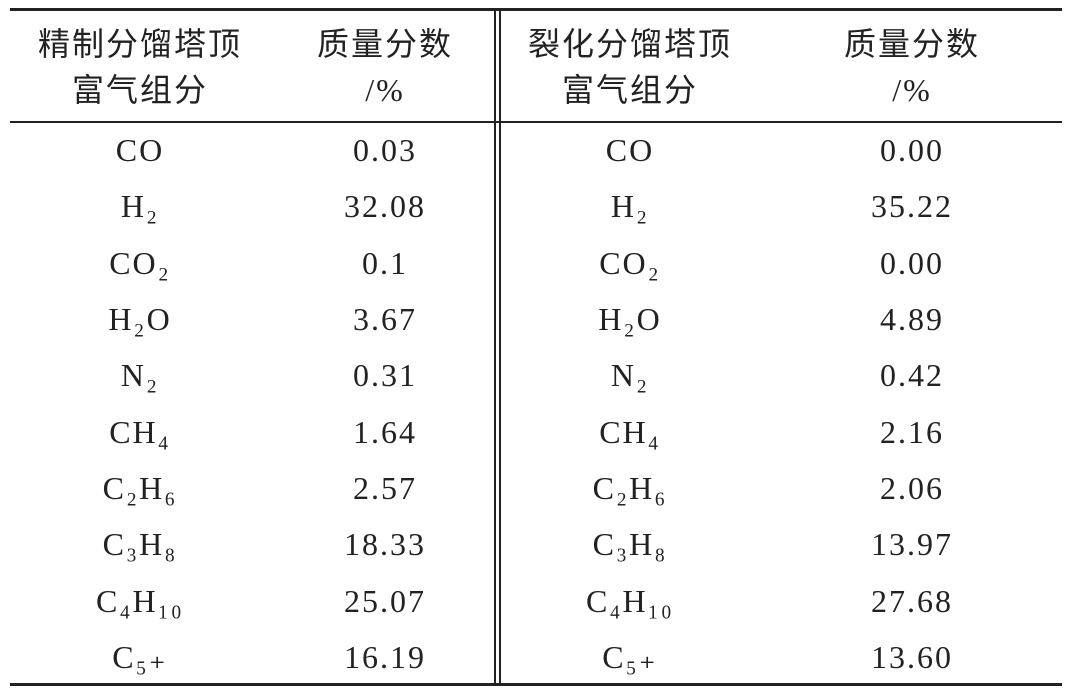 Image resolution: width=1072 pixels, height=688 pixels. Describe the element at coordinates (912, 544) in the screenshot. I see `value-cell: 13.97` at that location.